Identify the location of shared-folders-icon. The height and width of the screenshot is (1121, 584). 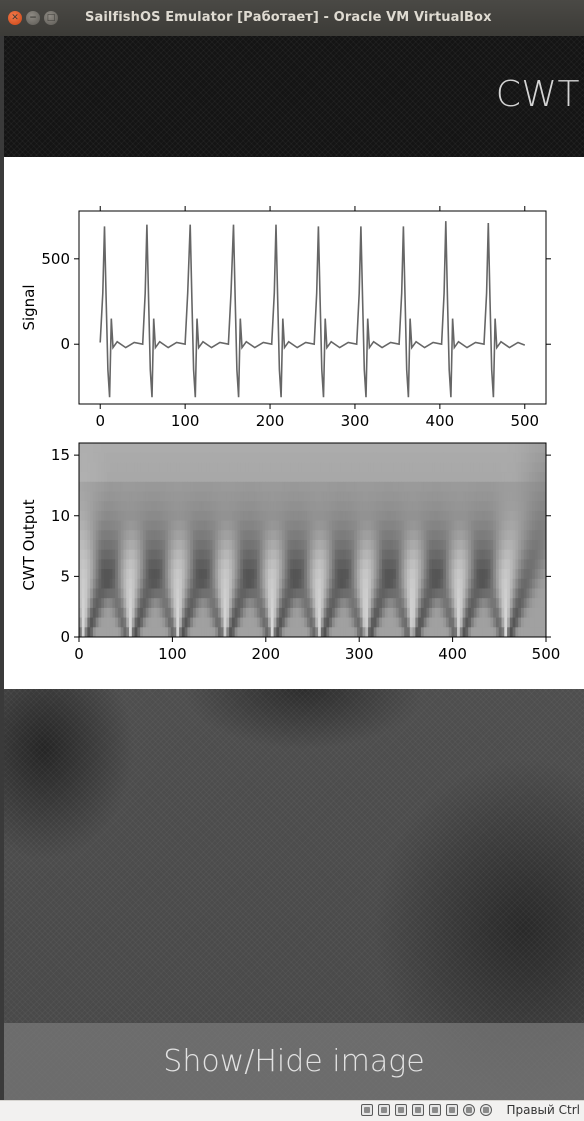
(401, 1110).